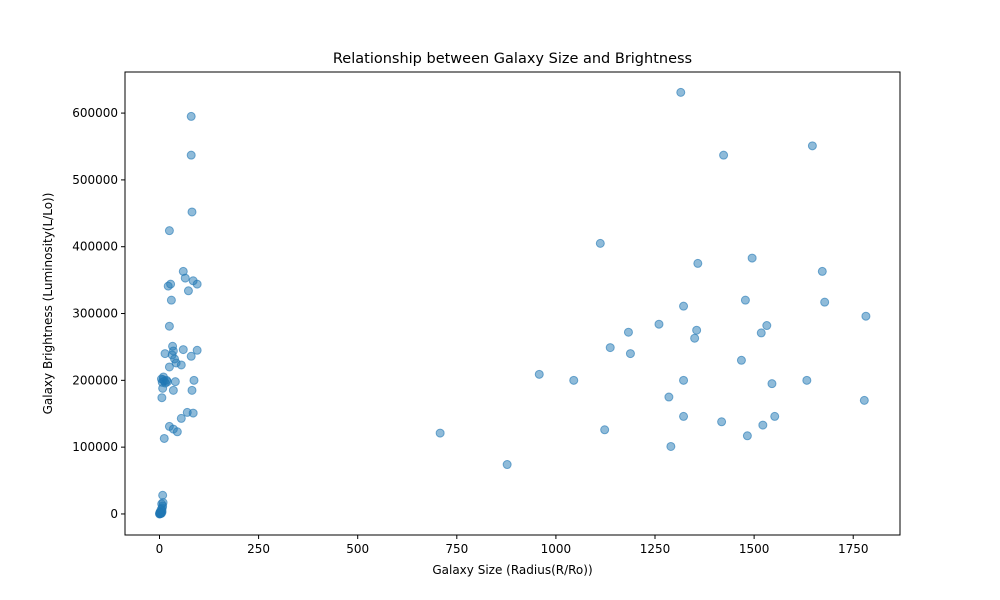  What do you see at coordinates (655, 549) in the screenshot?
I see `x-tick-label: 1250` at bounding box center [655, 549].